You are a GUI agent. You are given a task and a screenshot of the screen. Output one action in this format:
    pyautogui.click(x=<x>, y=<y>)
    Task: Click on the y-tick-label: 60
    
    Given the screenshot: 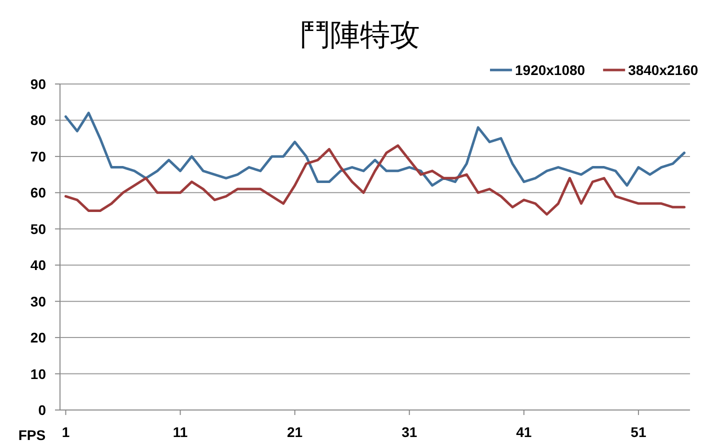 What is the action you would take?
    pyautogui.click(x=38, y=192)
    